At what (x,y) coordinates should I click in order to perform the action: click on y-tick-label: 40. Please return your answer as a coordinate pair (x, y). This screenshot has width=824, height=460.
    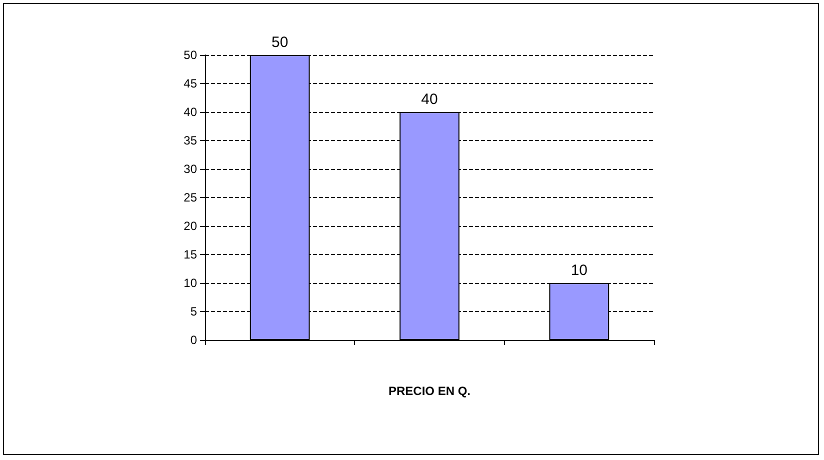
    Looking at the image, I should click on (191, 112).